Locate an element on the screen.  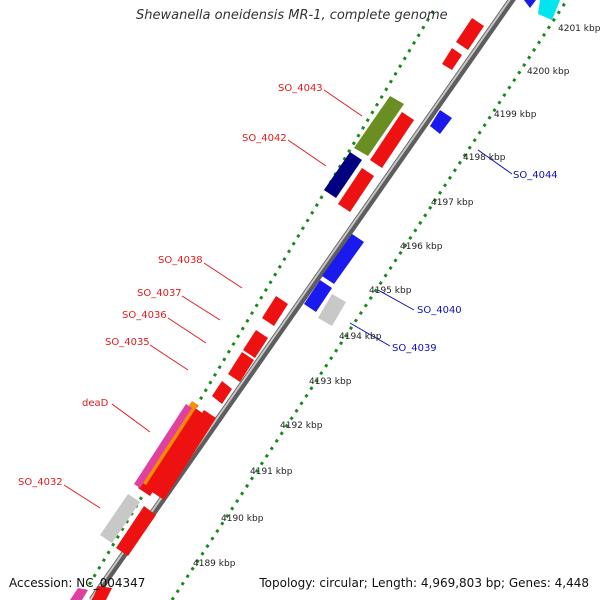
tick-label: 4192 kbp is located at coordinates (301, 426).